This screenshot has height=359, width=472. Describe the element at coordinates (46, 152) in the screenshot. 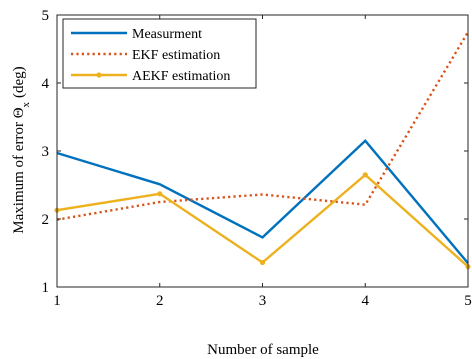

I see `y-tick-label-3: 3` at that location.